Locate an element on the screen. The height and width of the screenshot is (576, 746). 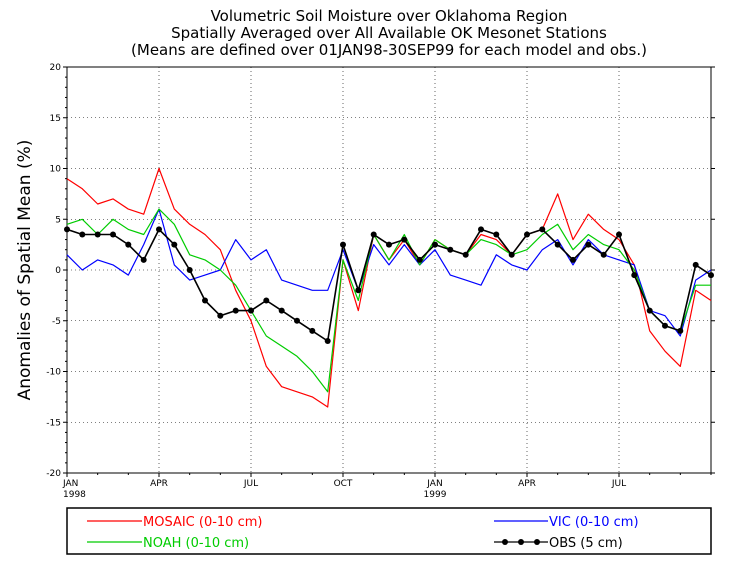
y-tick-label: 10 is located at coordinates (56, 170).